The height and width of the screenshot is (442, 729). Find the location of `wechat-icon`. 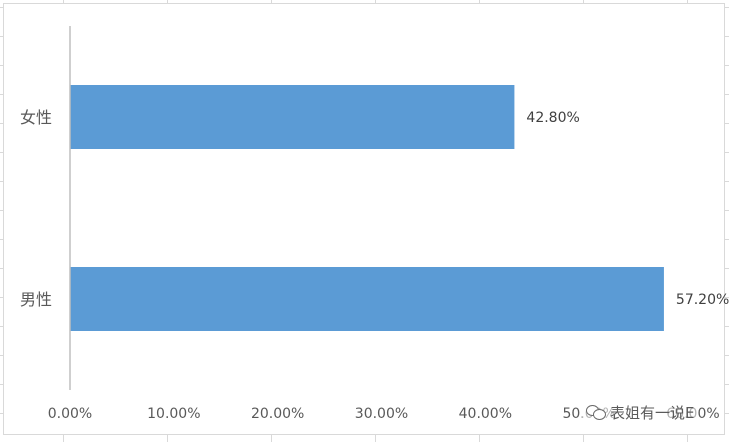

wechat-icon is located at coordinates (596, 412).